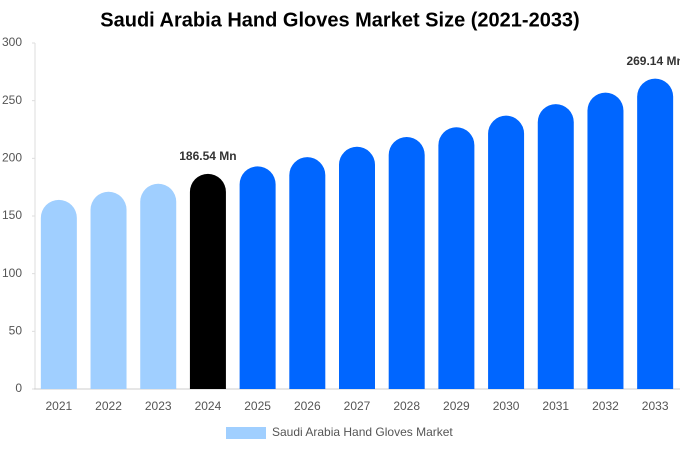 This screenshot has width=680, height=450. Describe the element at coordinates (12, 100) in the screenshot. I see `y-tick-label: 250` at that location.